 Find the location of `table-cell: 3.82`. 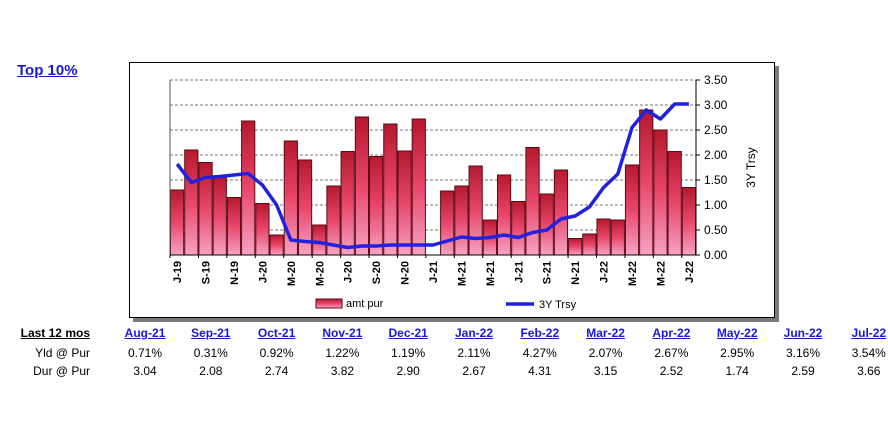

table-cell: 3.82 is located at coordinates (342, 371).